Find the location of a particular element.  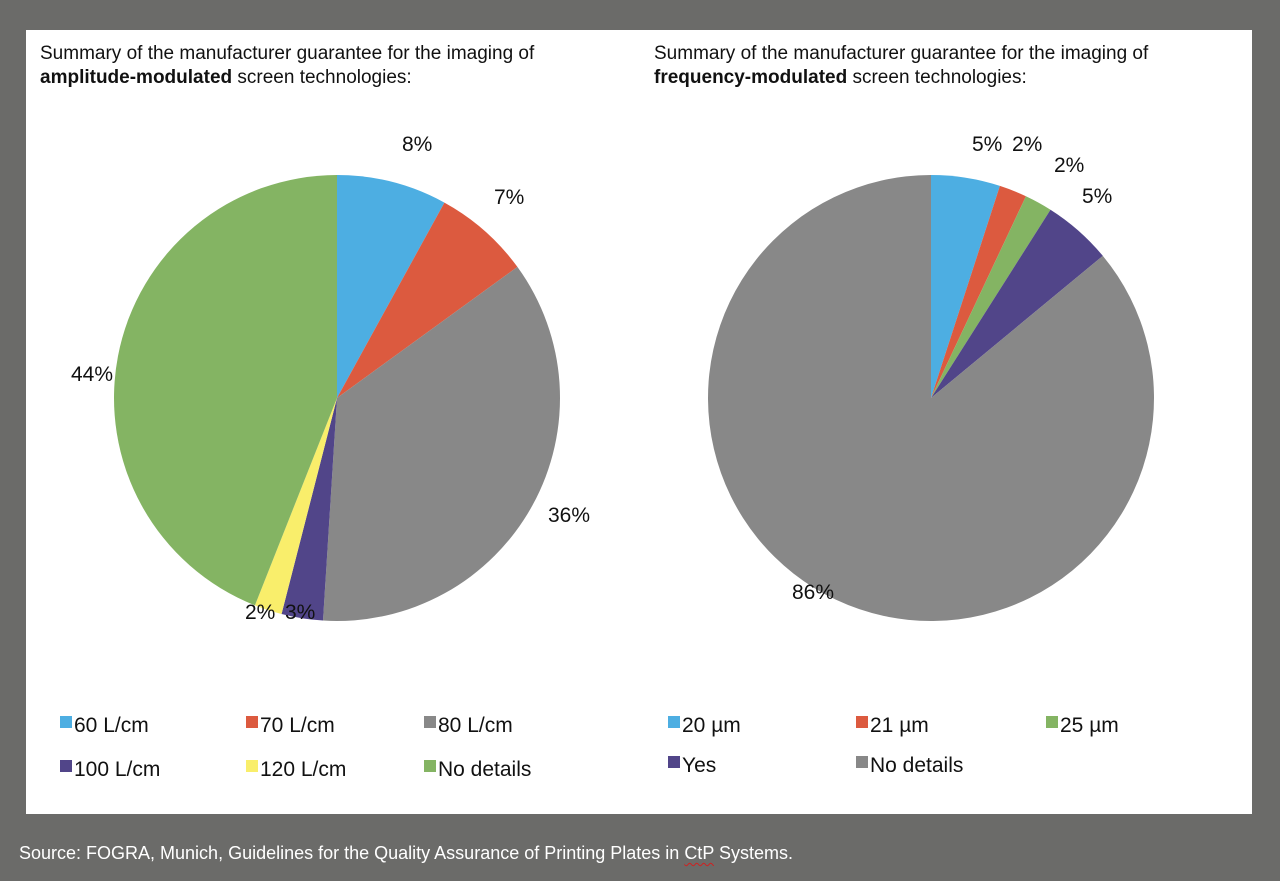

data-label: 36% is located at coordinates (569, 515).